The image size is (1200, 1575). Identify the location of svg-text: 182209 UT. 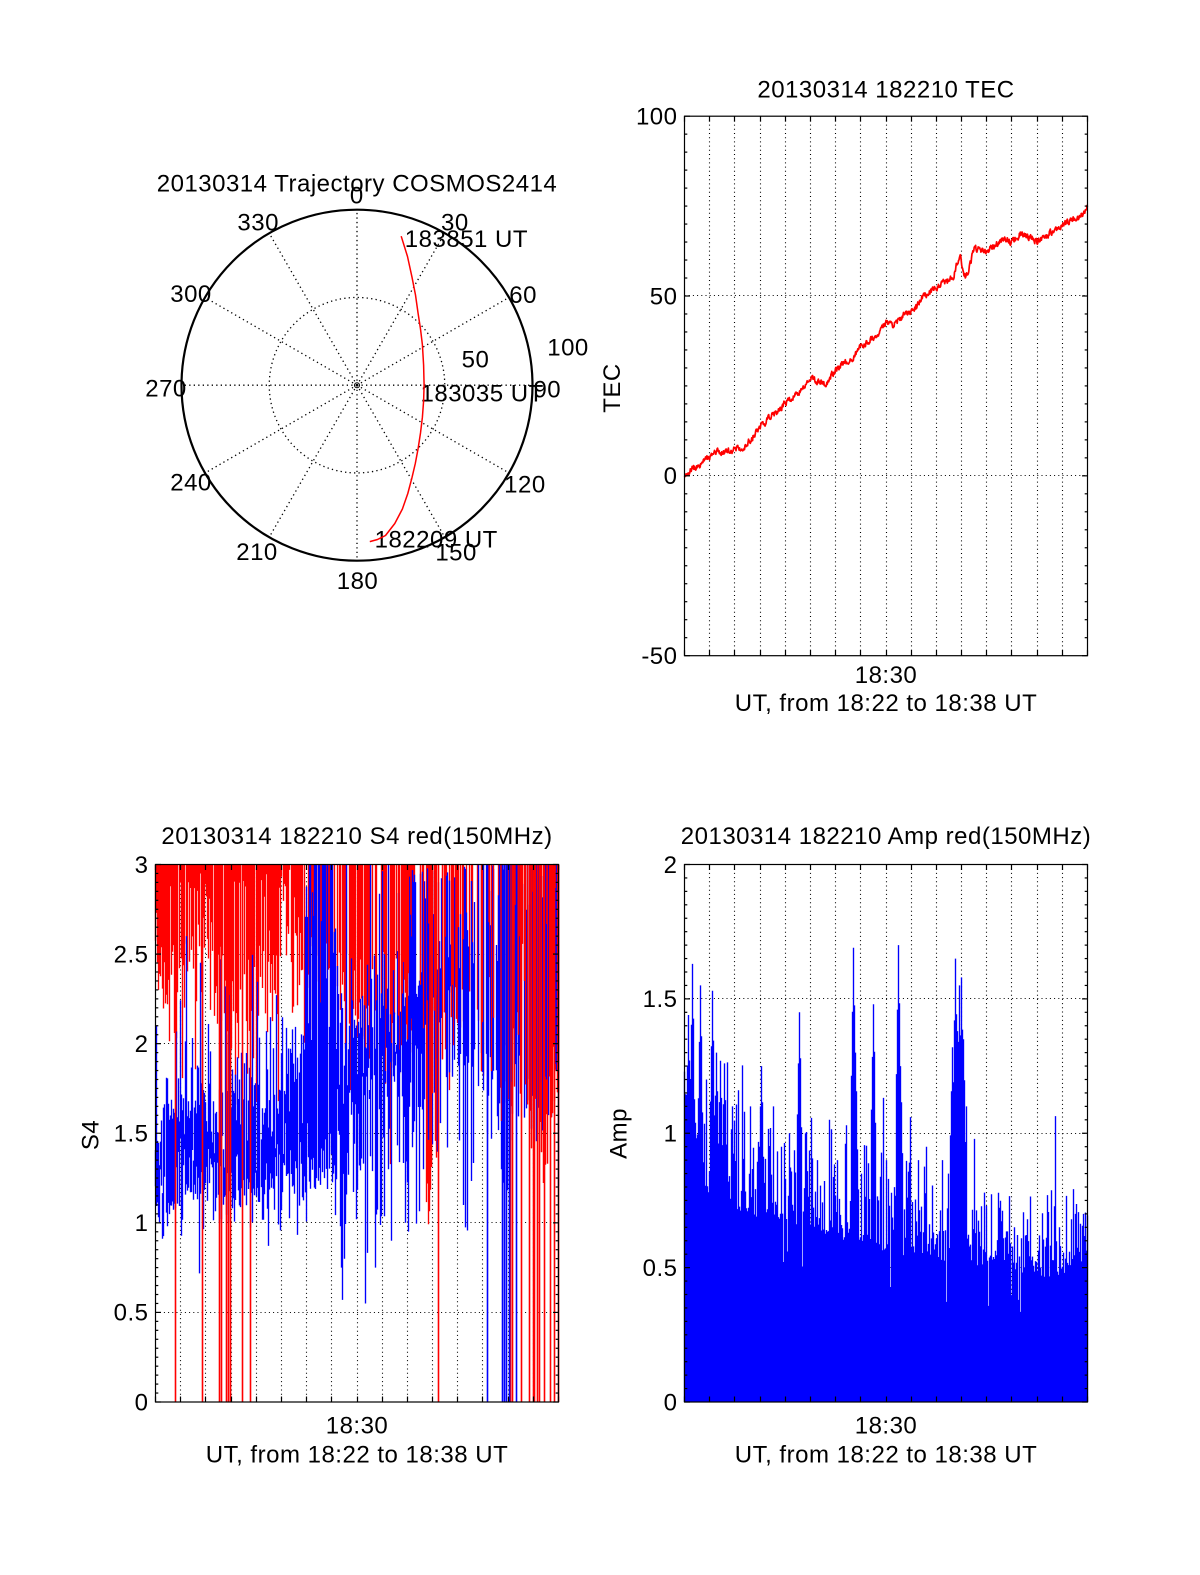
(436, 540).